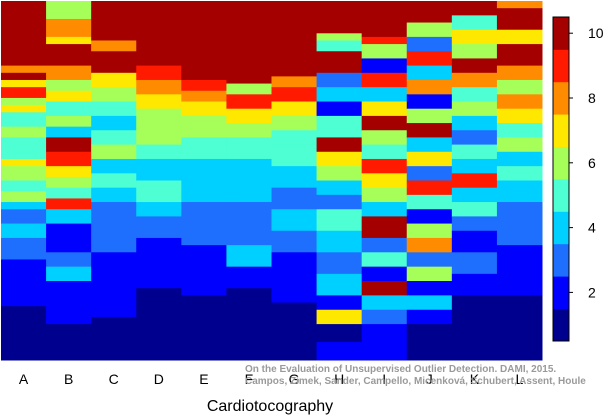 This screenshot has width=605, height=415. Describe the element at coordinates (596, 33) in the screenshot. I see `colorbar-tick-label-10: 10` at that location.